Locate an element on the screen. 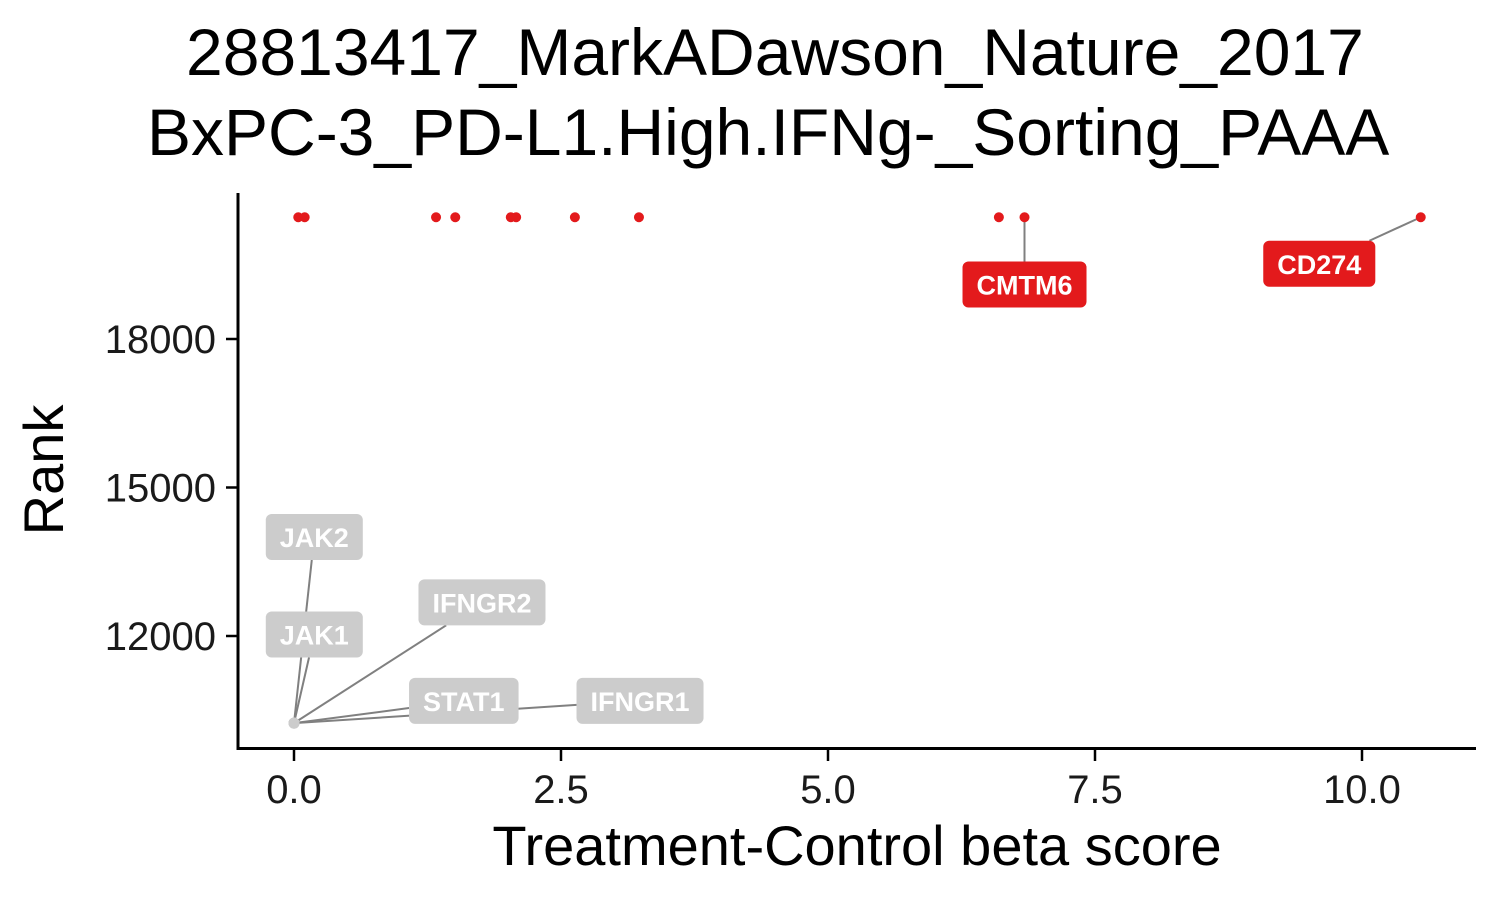 Image resolution: width=1500 pixels, height=900 pixels. gene-label-text: JAK1 is located at coordinates (314, 636).